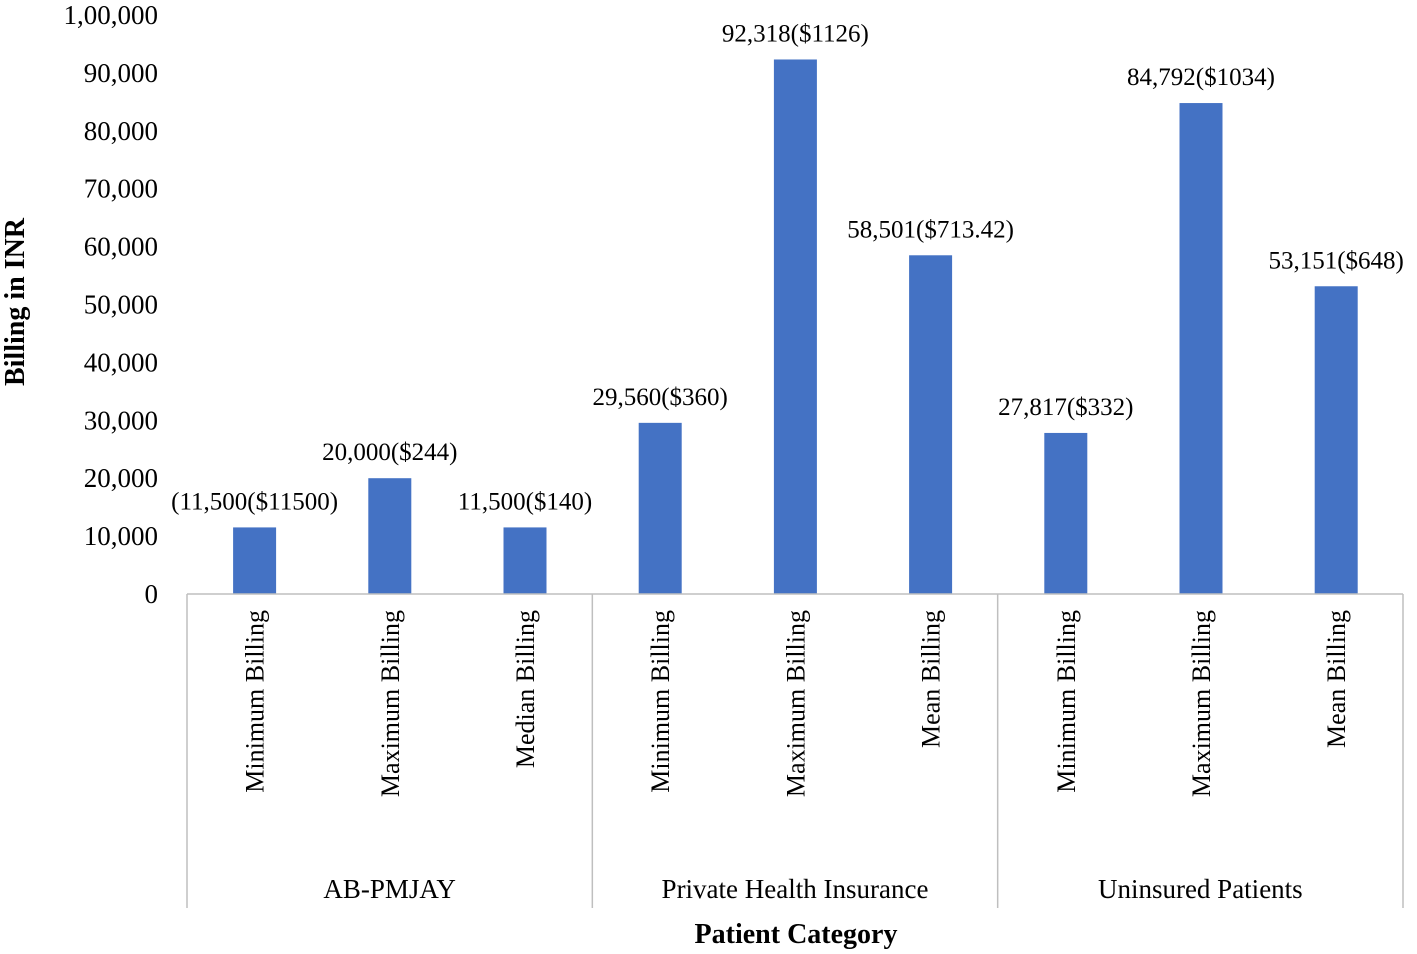  I want to click on bar-value-label: 58,501($713.42), so click(930, 229).